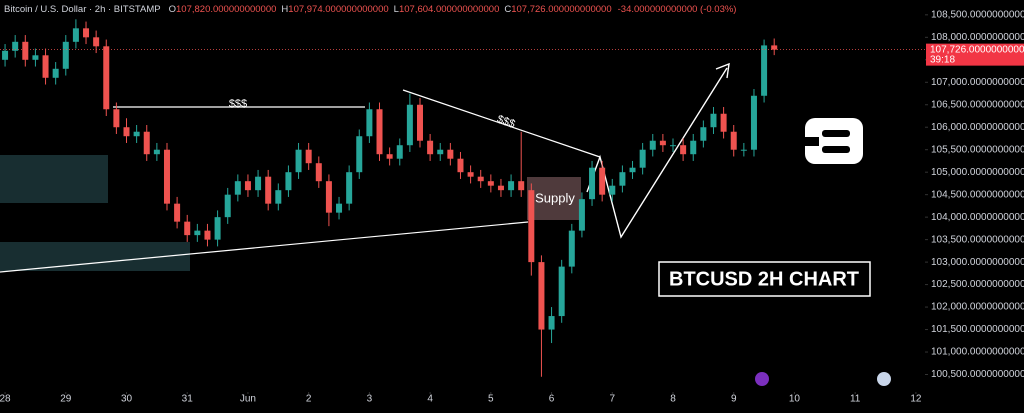 The width and height of the screenshot is (1024, 413). What do you see at coordinates (430, 399) in the screenshot?
I see `x-tick-label: 4` at bounding box center [430, 399].